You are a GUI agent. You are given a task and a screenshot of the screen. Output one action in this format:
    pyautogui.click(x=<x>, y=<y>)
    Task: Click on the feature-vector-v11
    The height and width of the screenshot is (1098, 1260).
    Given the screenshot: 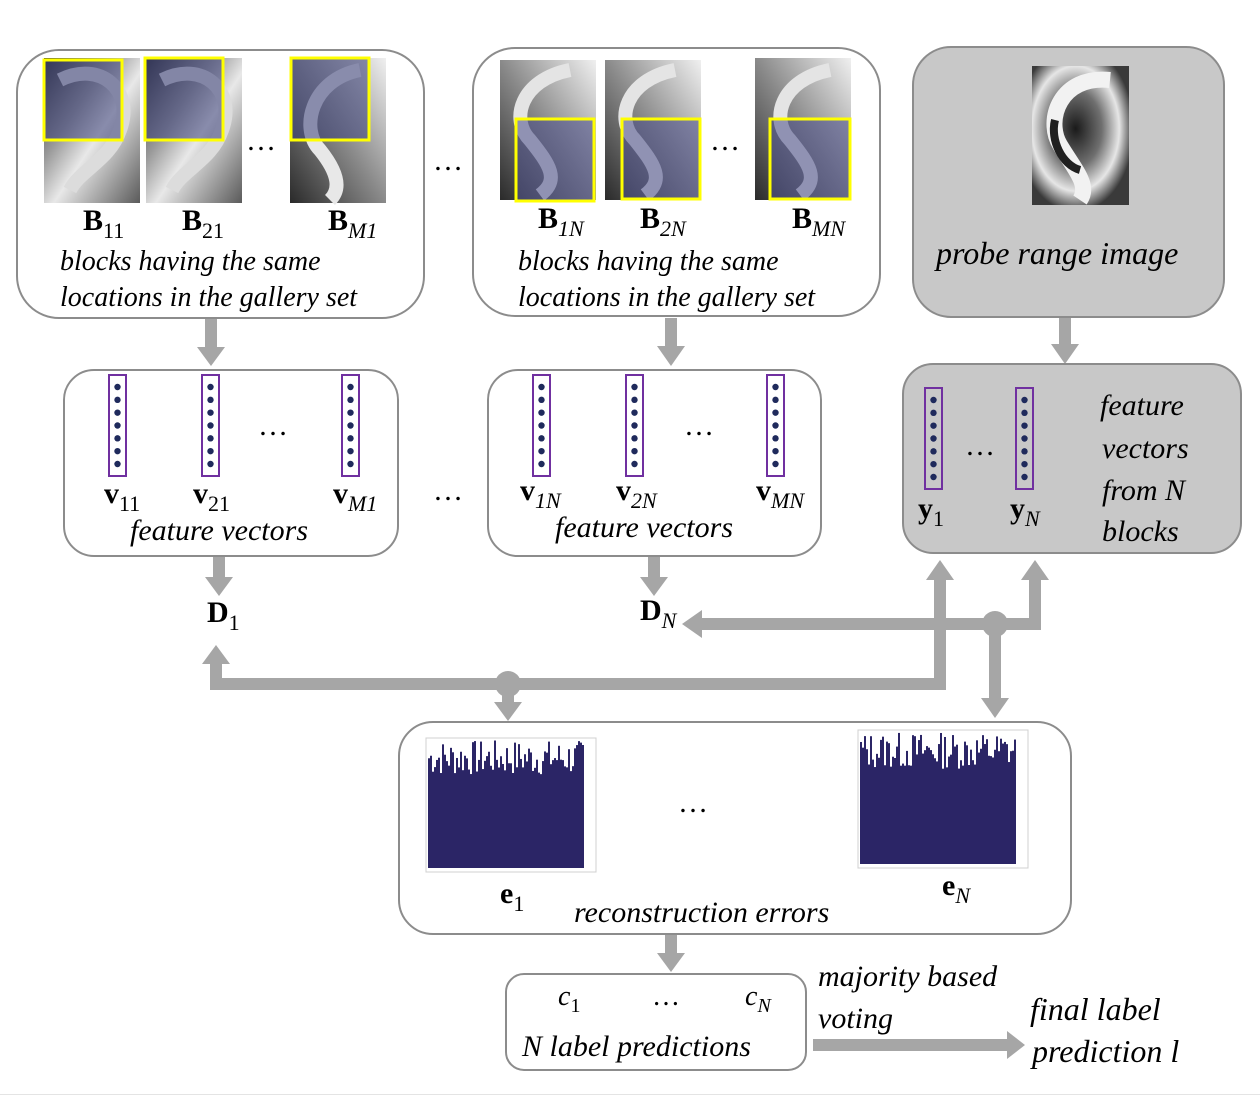 What is the action you would take?
    pyautogui.click(x=117, y=425)
    